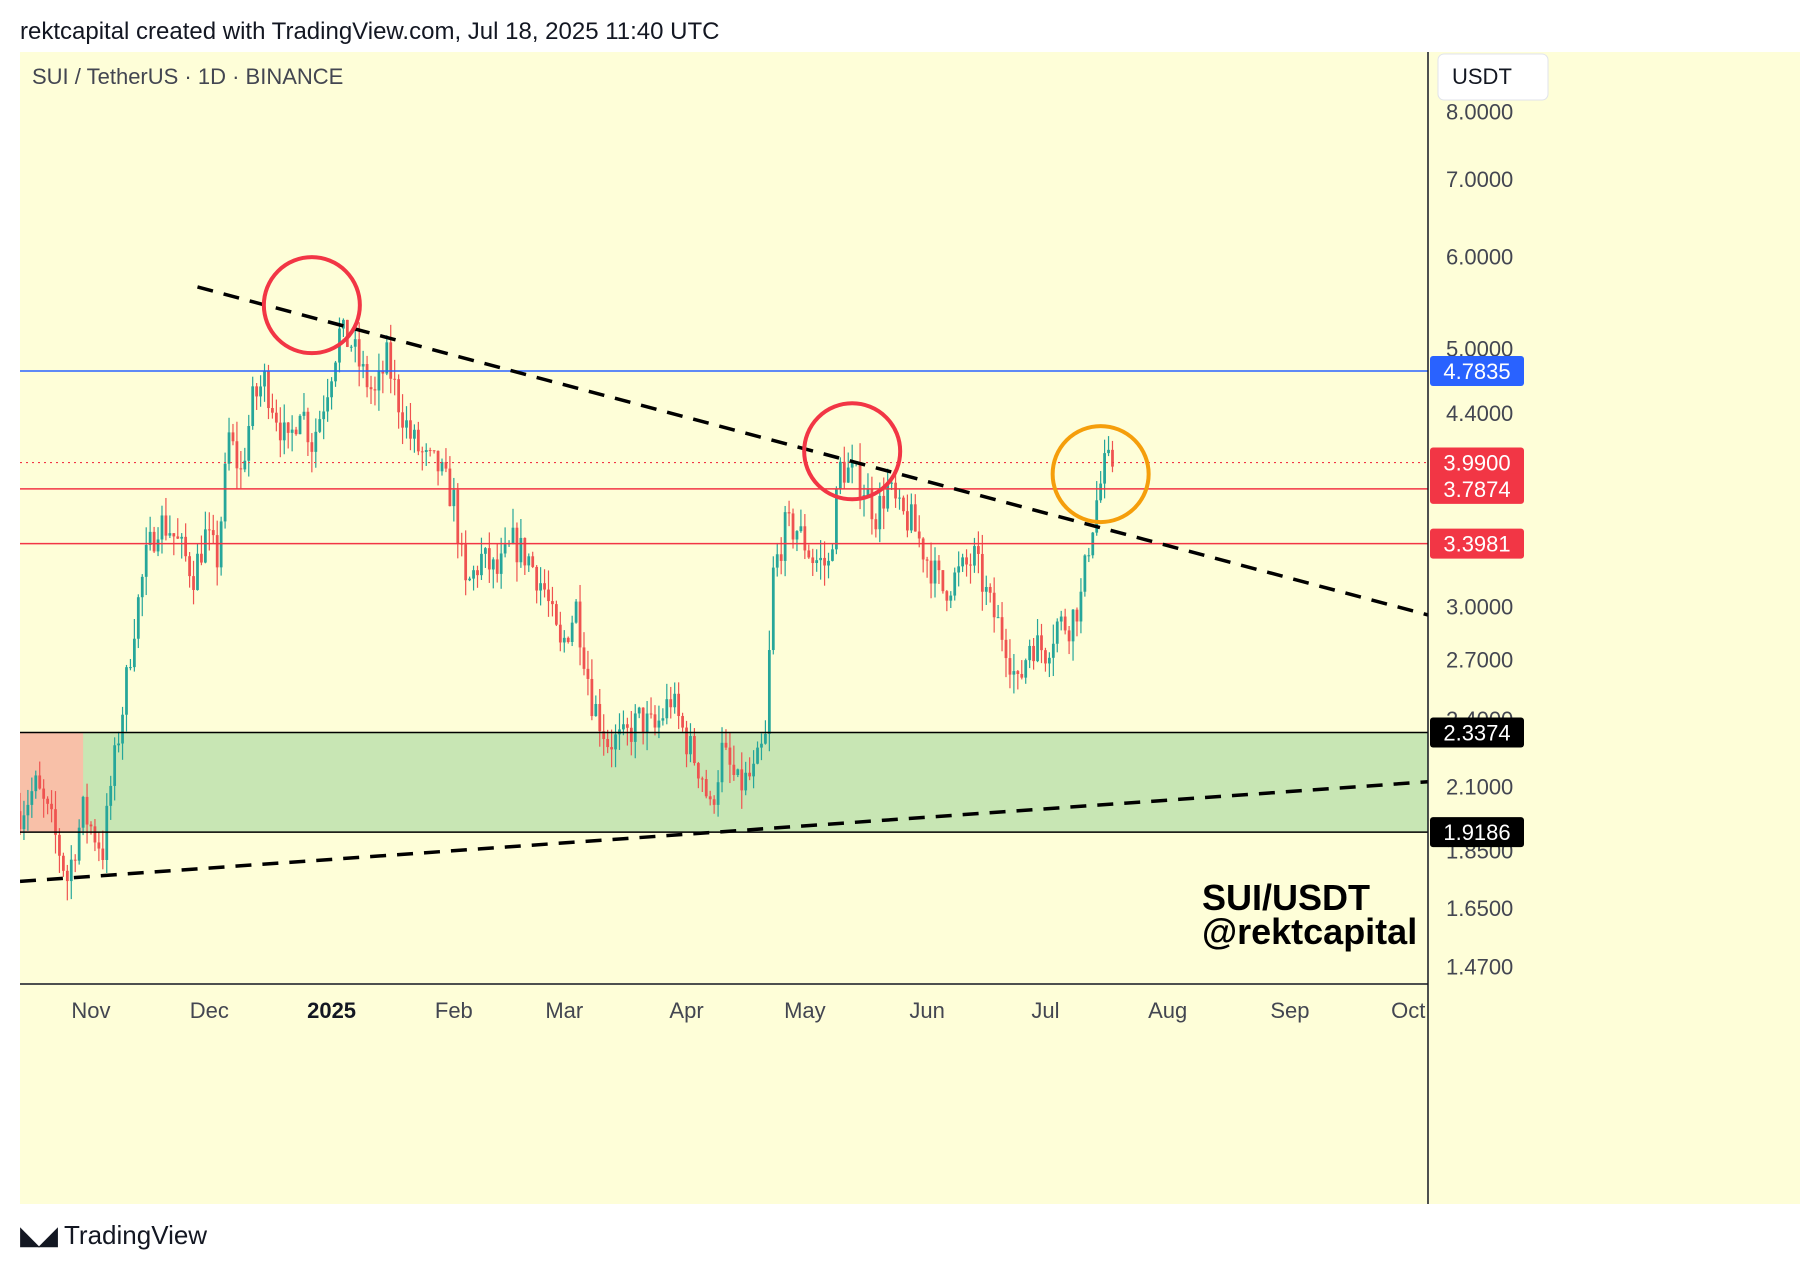 Image resolution: width=1820 pixels, height=1268 pixels. Describe the element at coordinates (1493, 77) in the screenshot. I see `currency-button` at that location.